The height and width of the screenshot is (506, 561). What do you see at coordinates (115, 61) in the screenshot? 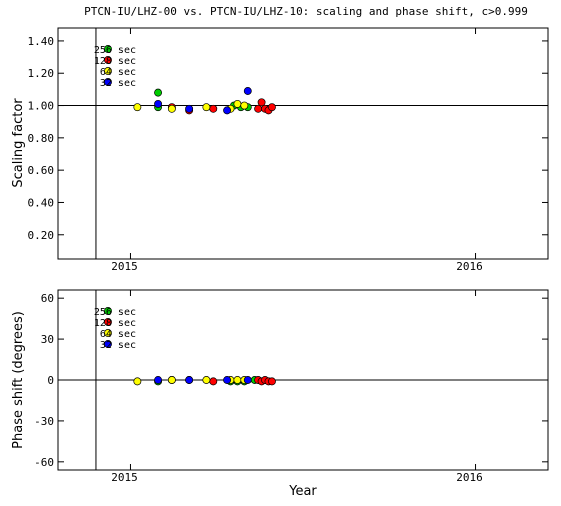
I see `scaling-legend-label: 128 sec` at bounding box center [115, 61].